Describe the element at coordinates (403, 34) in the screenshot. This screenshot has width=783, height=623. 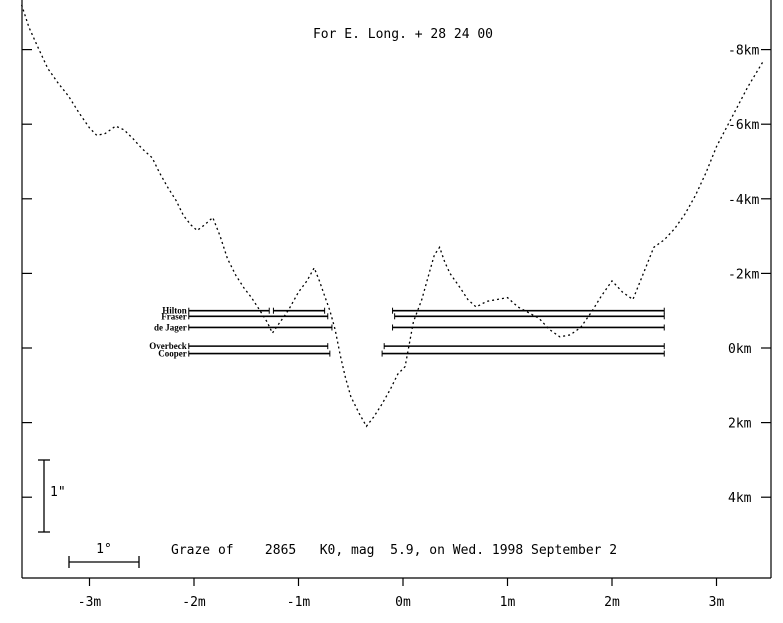
I see `chart-title: For E. Long. + 28 24 00` at that location.